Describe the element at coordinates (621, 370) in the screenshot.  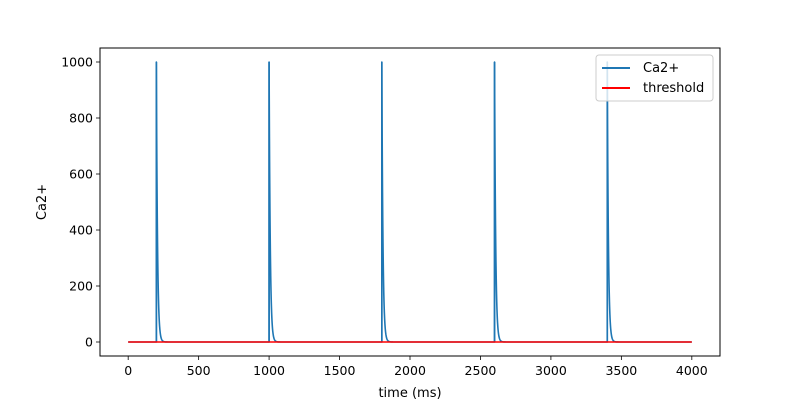
I see `x-tick-label: 3500` at that location.